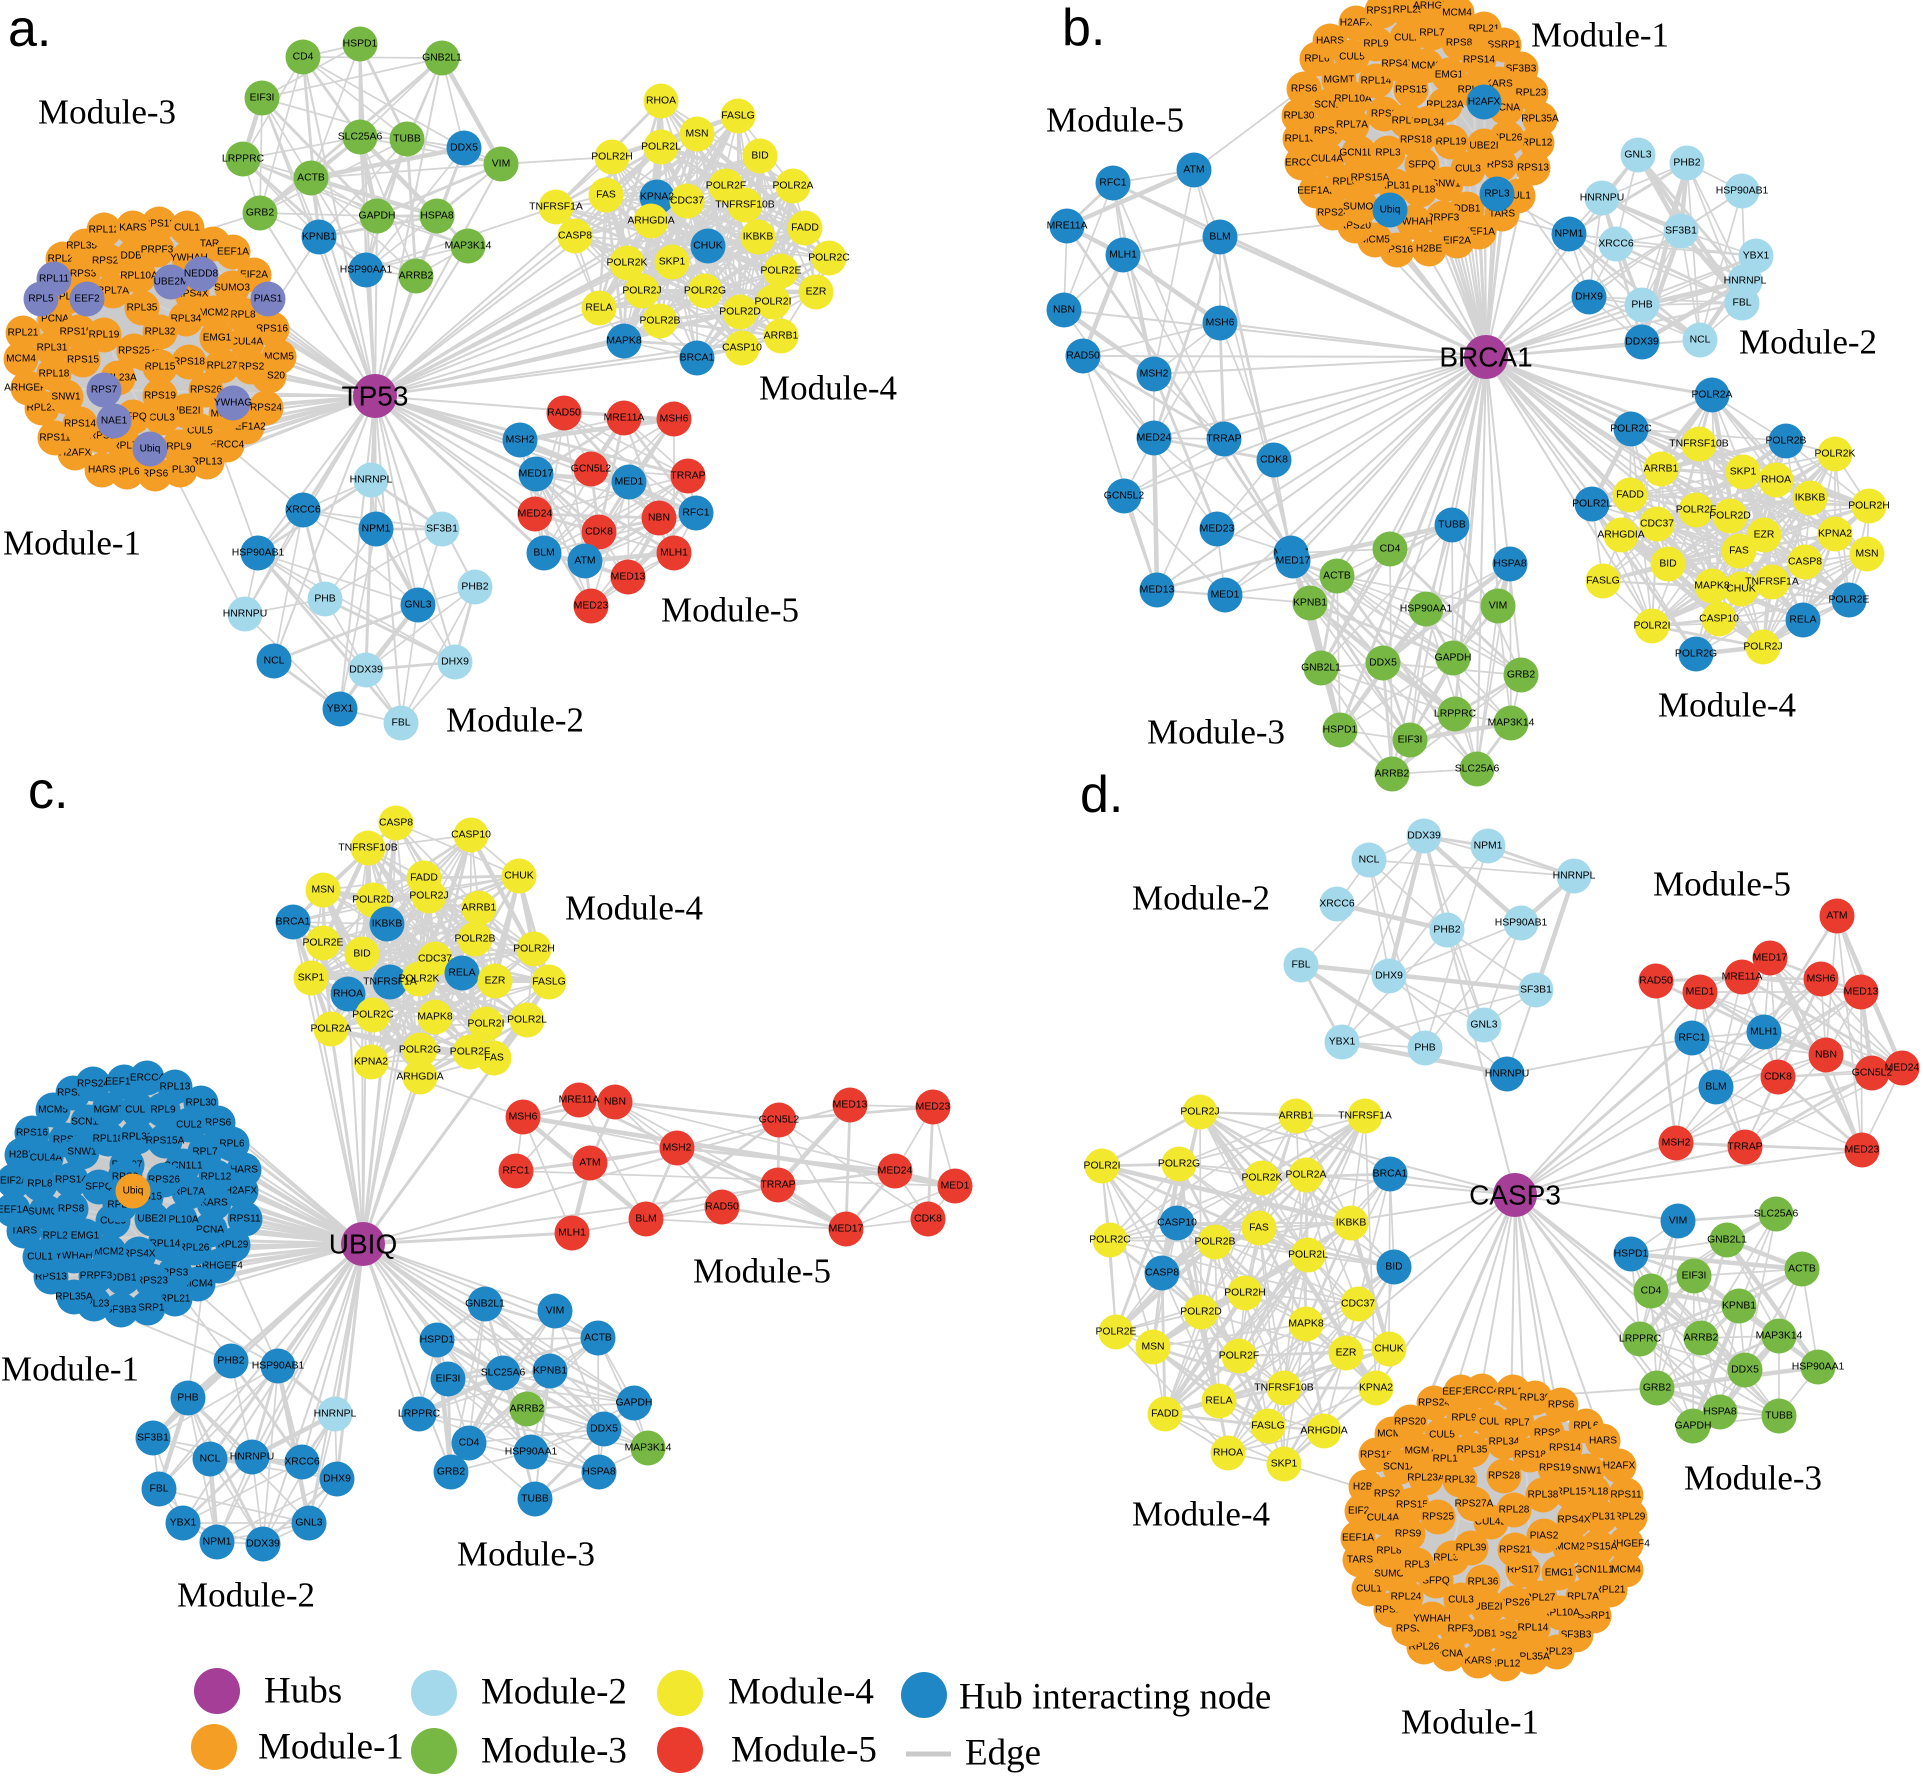  I want to click on svg-text: RPL31, so click(1395, 186).